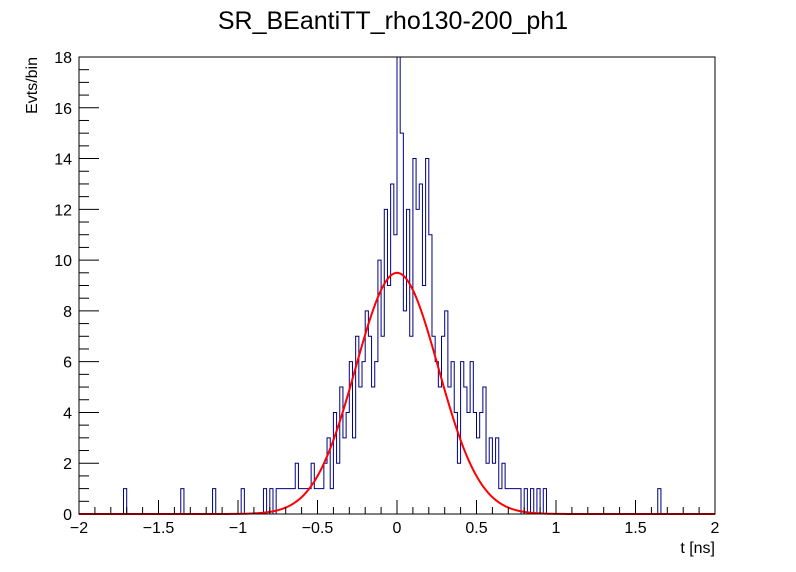  I want to click on y-axis-label: Evts/bin, so click(32, 85).